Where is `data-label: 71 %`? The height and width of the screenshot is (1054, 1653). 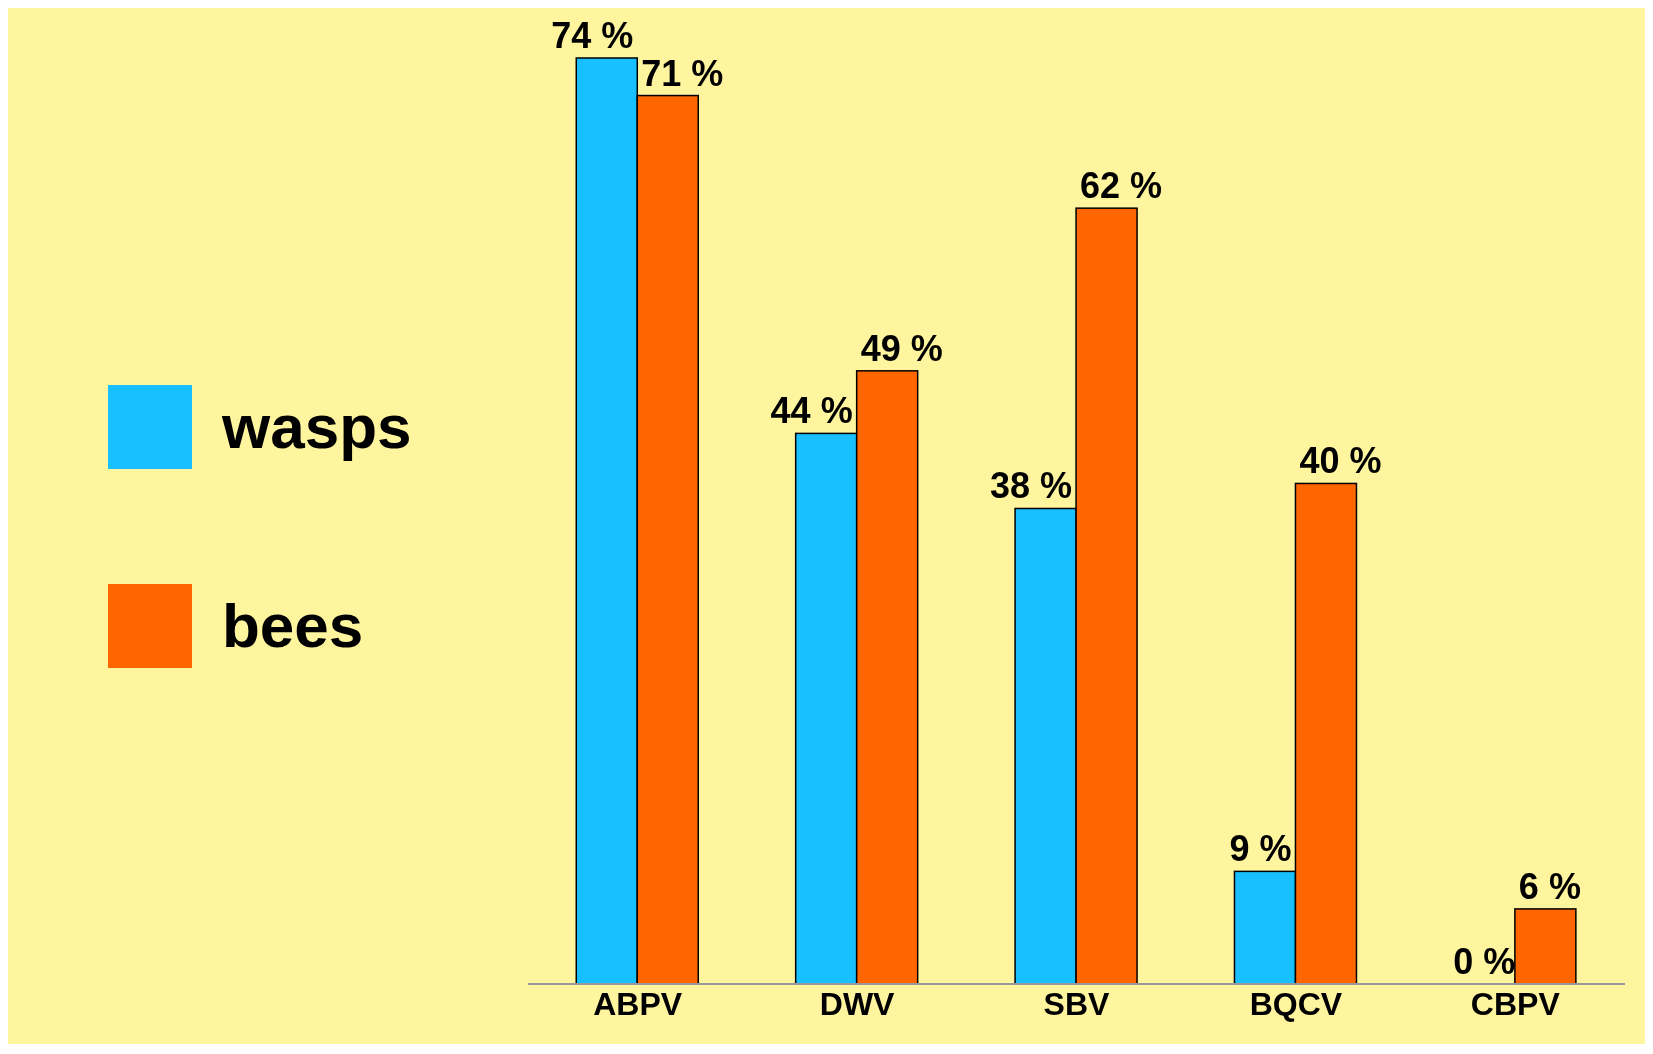 data-label: 71 % is located at coordinates (682, 73).